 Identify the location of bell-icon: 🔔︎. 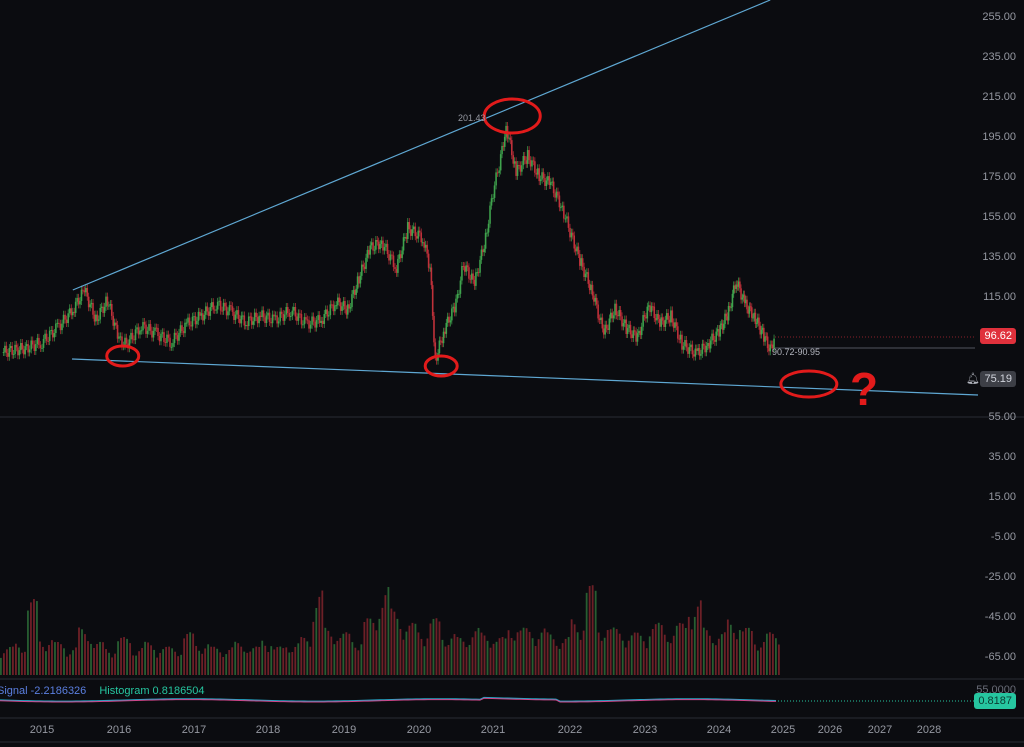
(973, 379).